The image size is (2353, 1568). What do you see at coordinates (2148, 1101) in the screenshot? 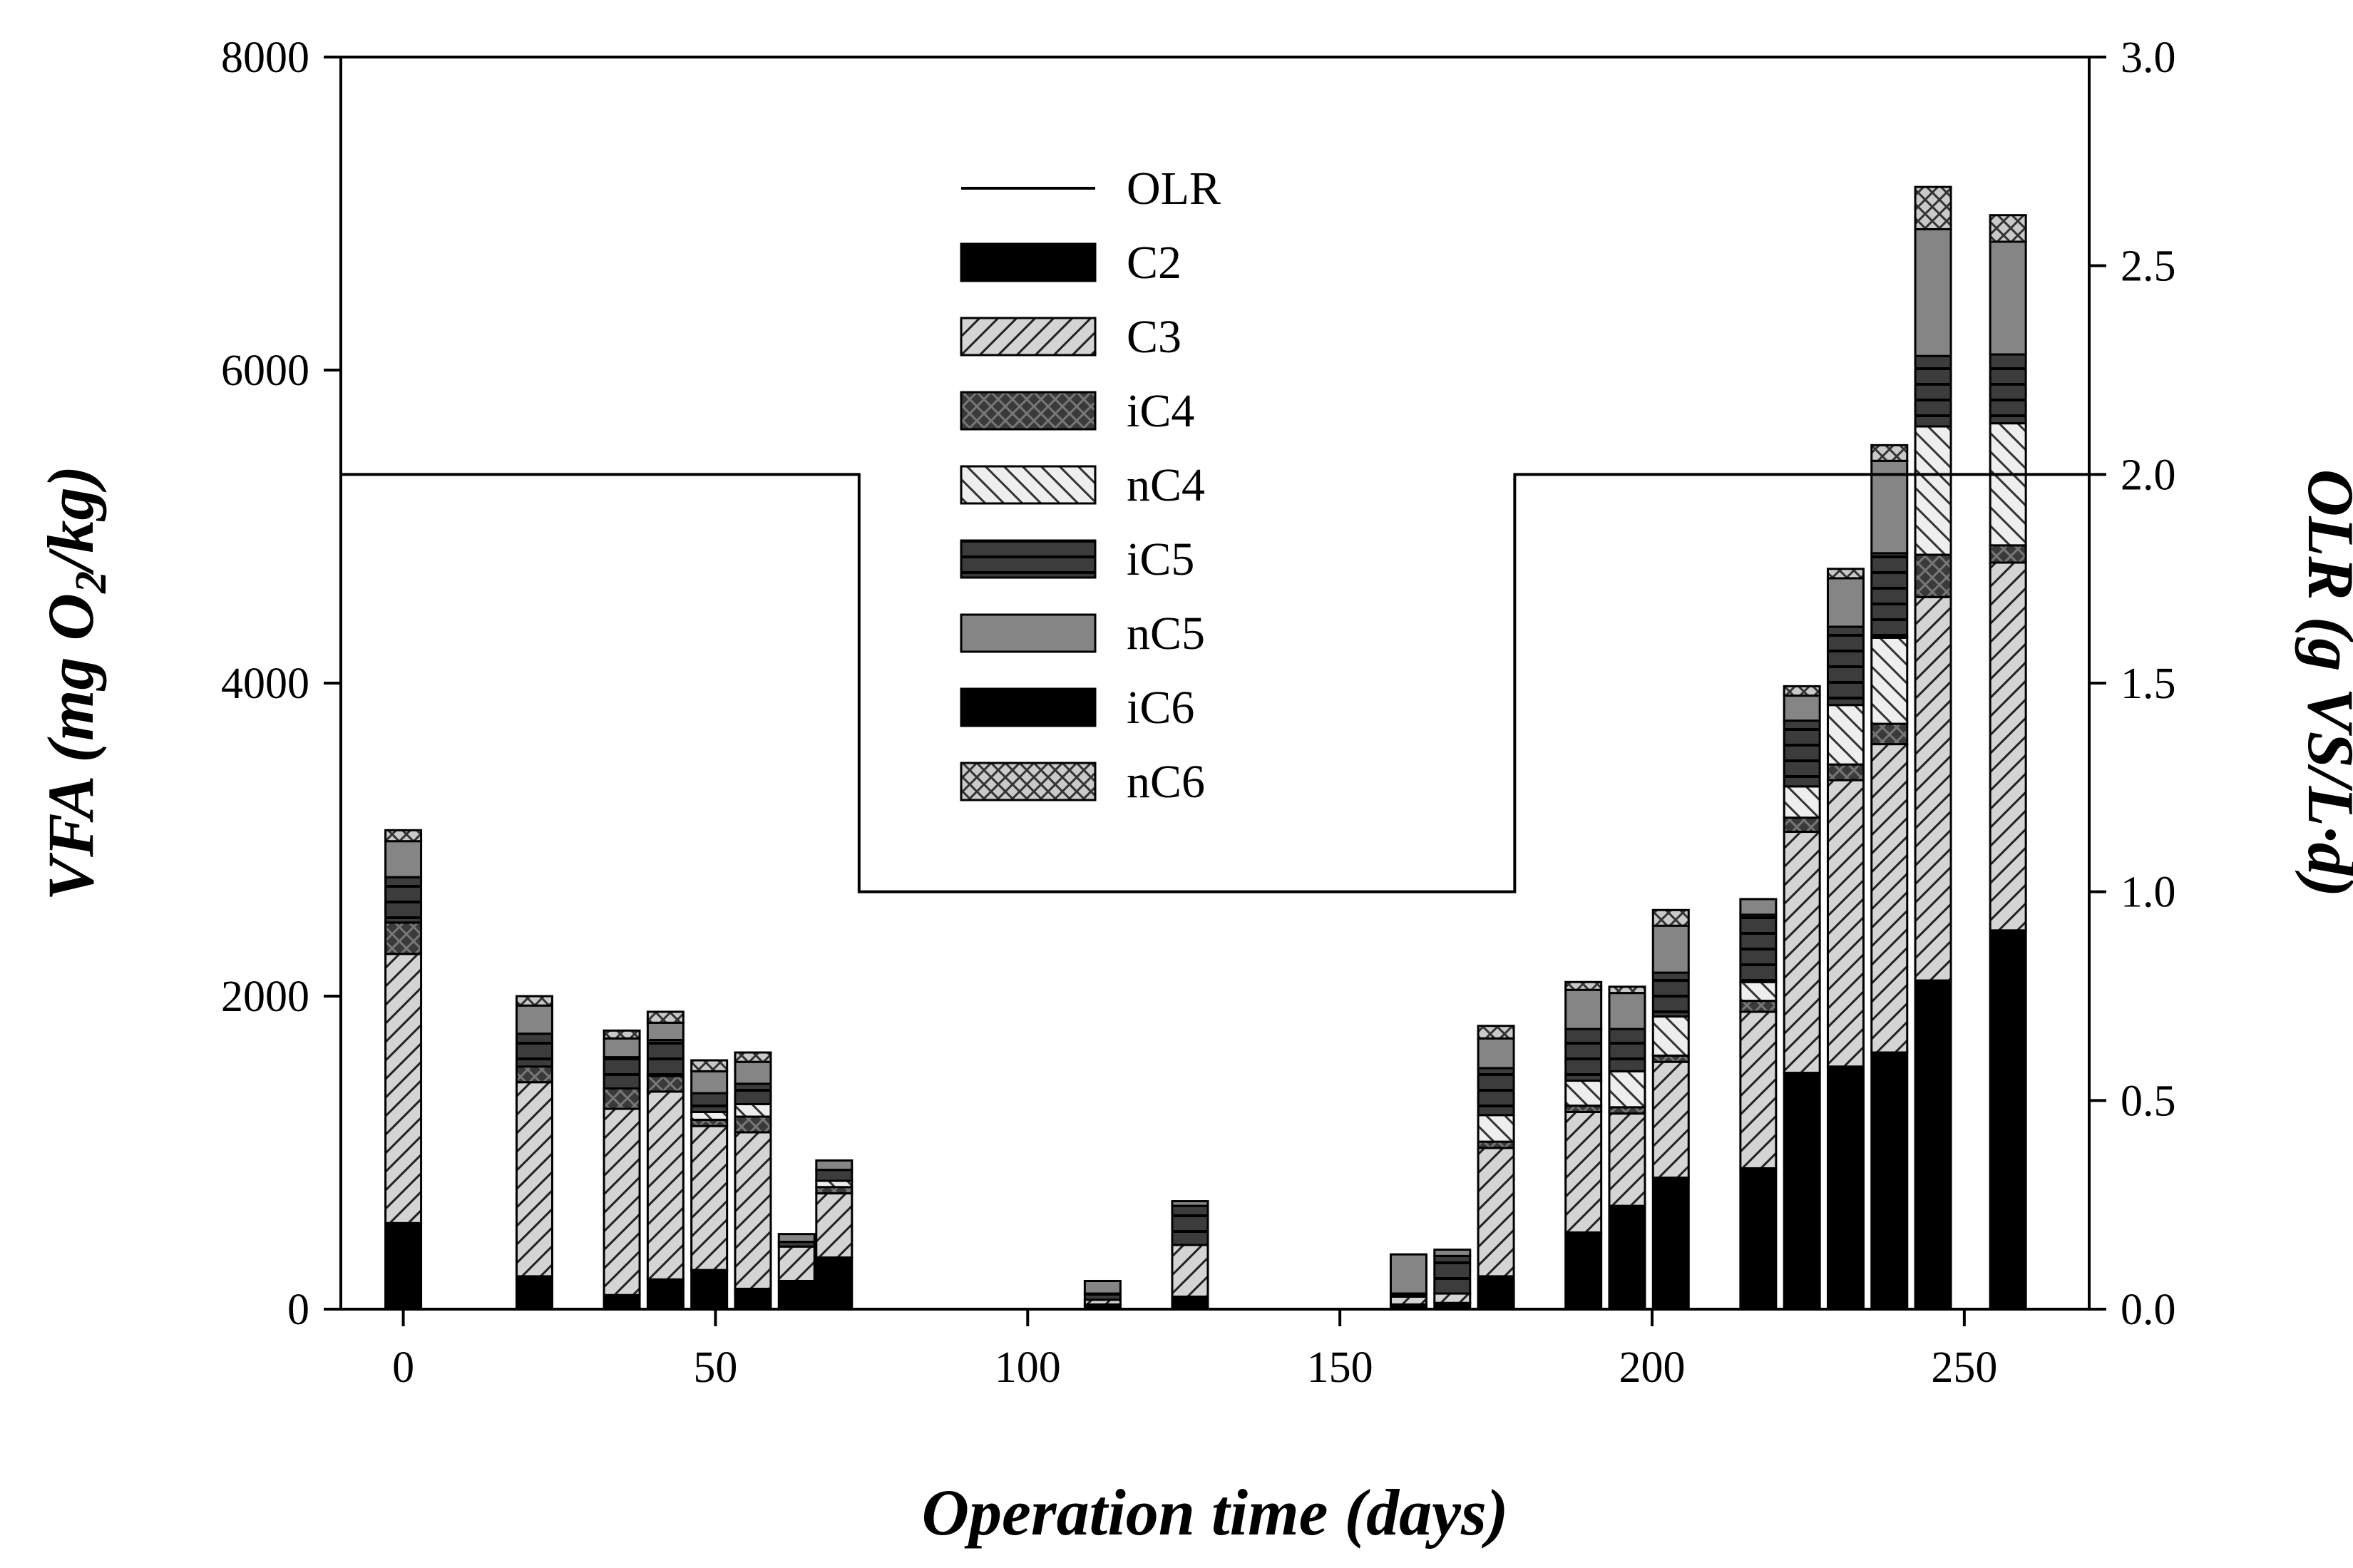
I see `right-y-tick-label: 0.5` at bounding box center [2148, 1101].